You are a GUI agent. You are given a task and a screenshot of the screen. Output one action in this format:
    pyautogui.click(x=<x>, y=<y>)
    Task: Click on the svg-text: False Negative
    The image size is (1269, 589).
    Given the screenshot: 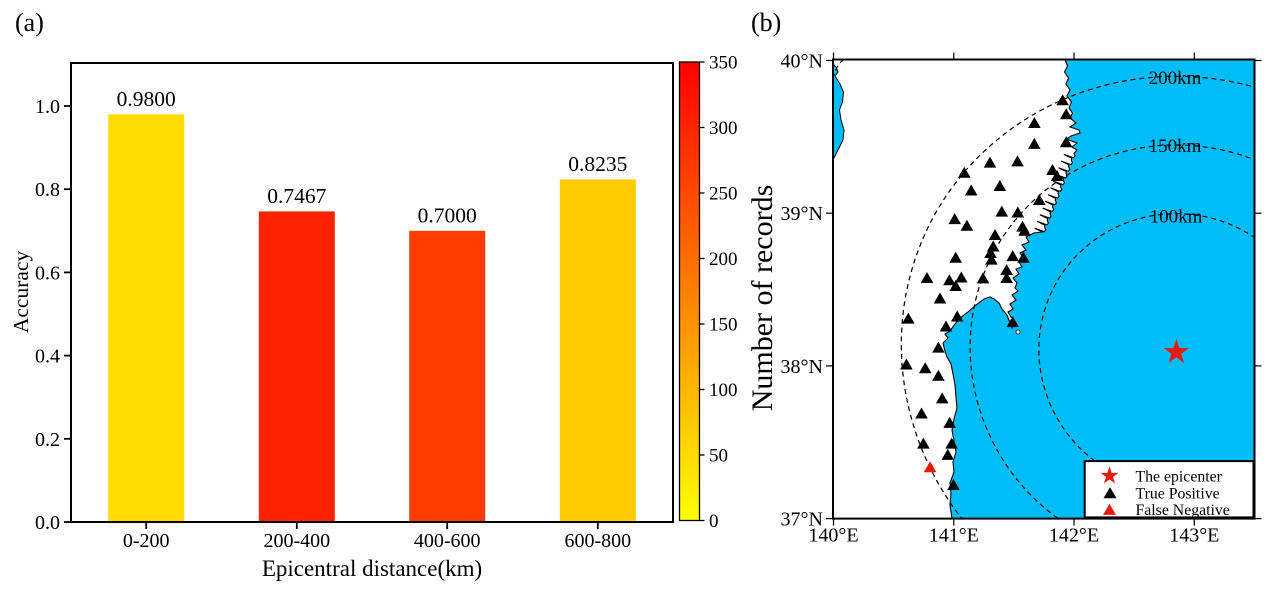 What is the action you would take?
    pyautogui.click(x=1183, y=510)
    